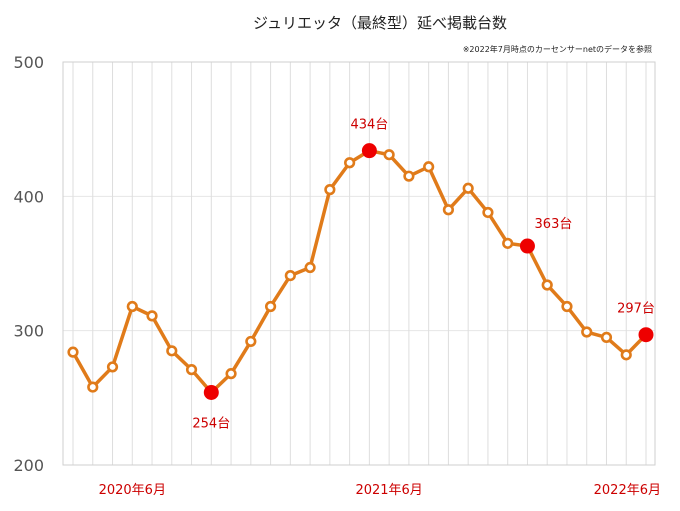  What do you see at coordinates (636, 309) in the screenshot?
I see `data-label: 297台` at bounding box center [636, 309].